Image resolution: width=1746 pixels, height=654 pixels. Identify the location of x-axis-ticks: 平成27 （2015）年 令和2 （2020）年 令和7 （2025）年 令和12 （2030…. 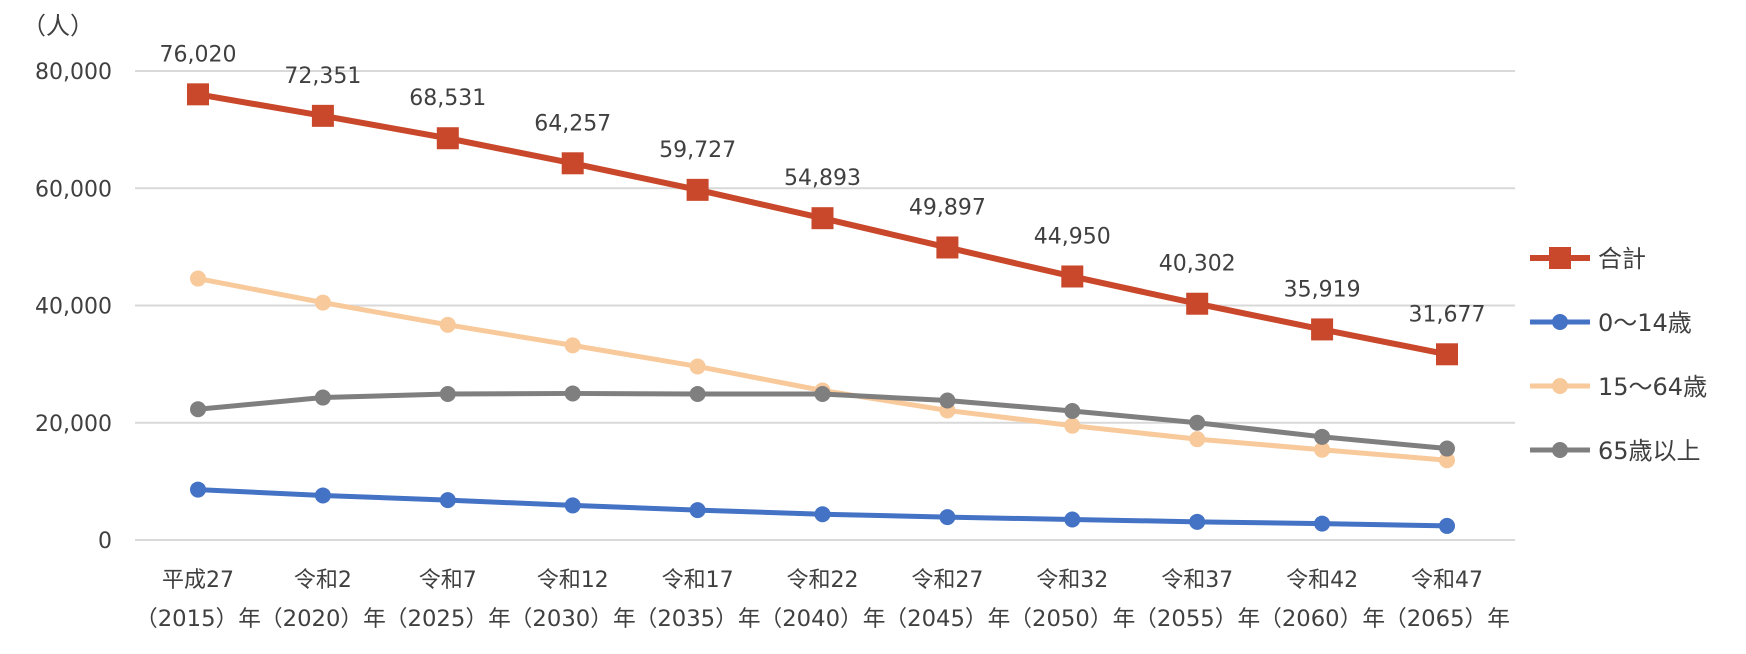
(822, 600).